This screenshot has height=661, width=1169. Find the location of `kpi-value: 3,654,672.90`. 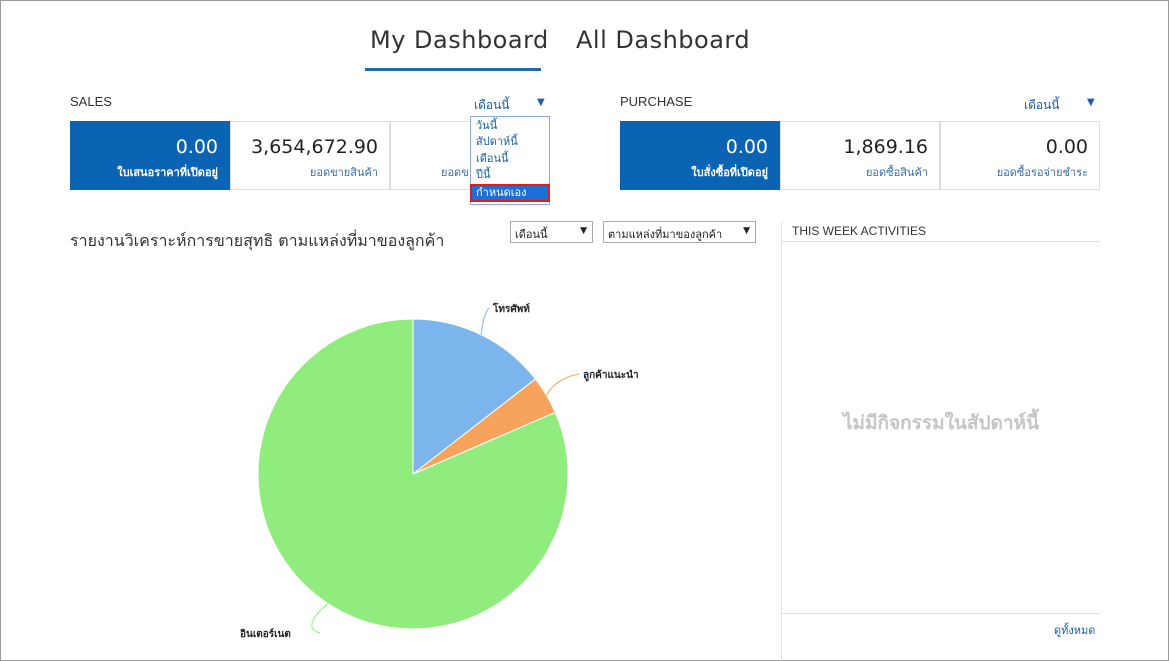

kpi-value: 3,654,672.90 is located at coordinates (314, 147).